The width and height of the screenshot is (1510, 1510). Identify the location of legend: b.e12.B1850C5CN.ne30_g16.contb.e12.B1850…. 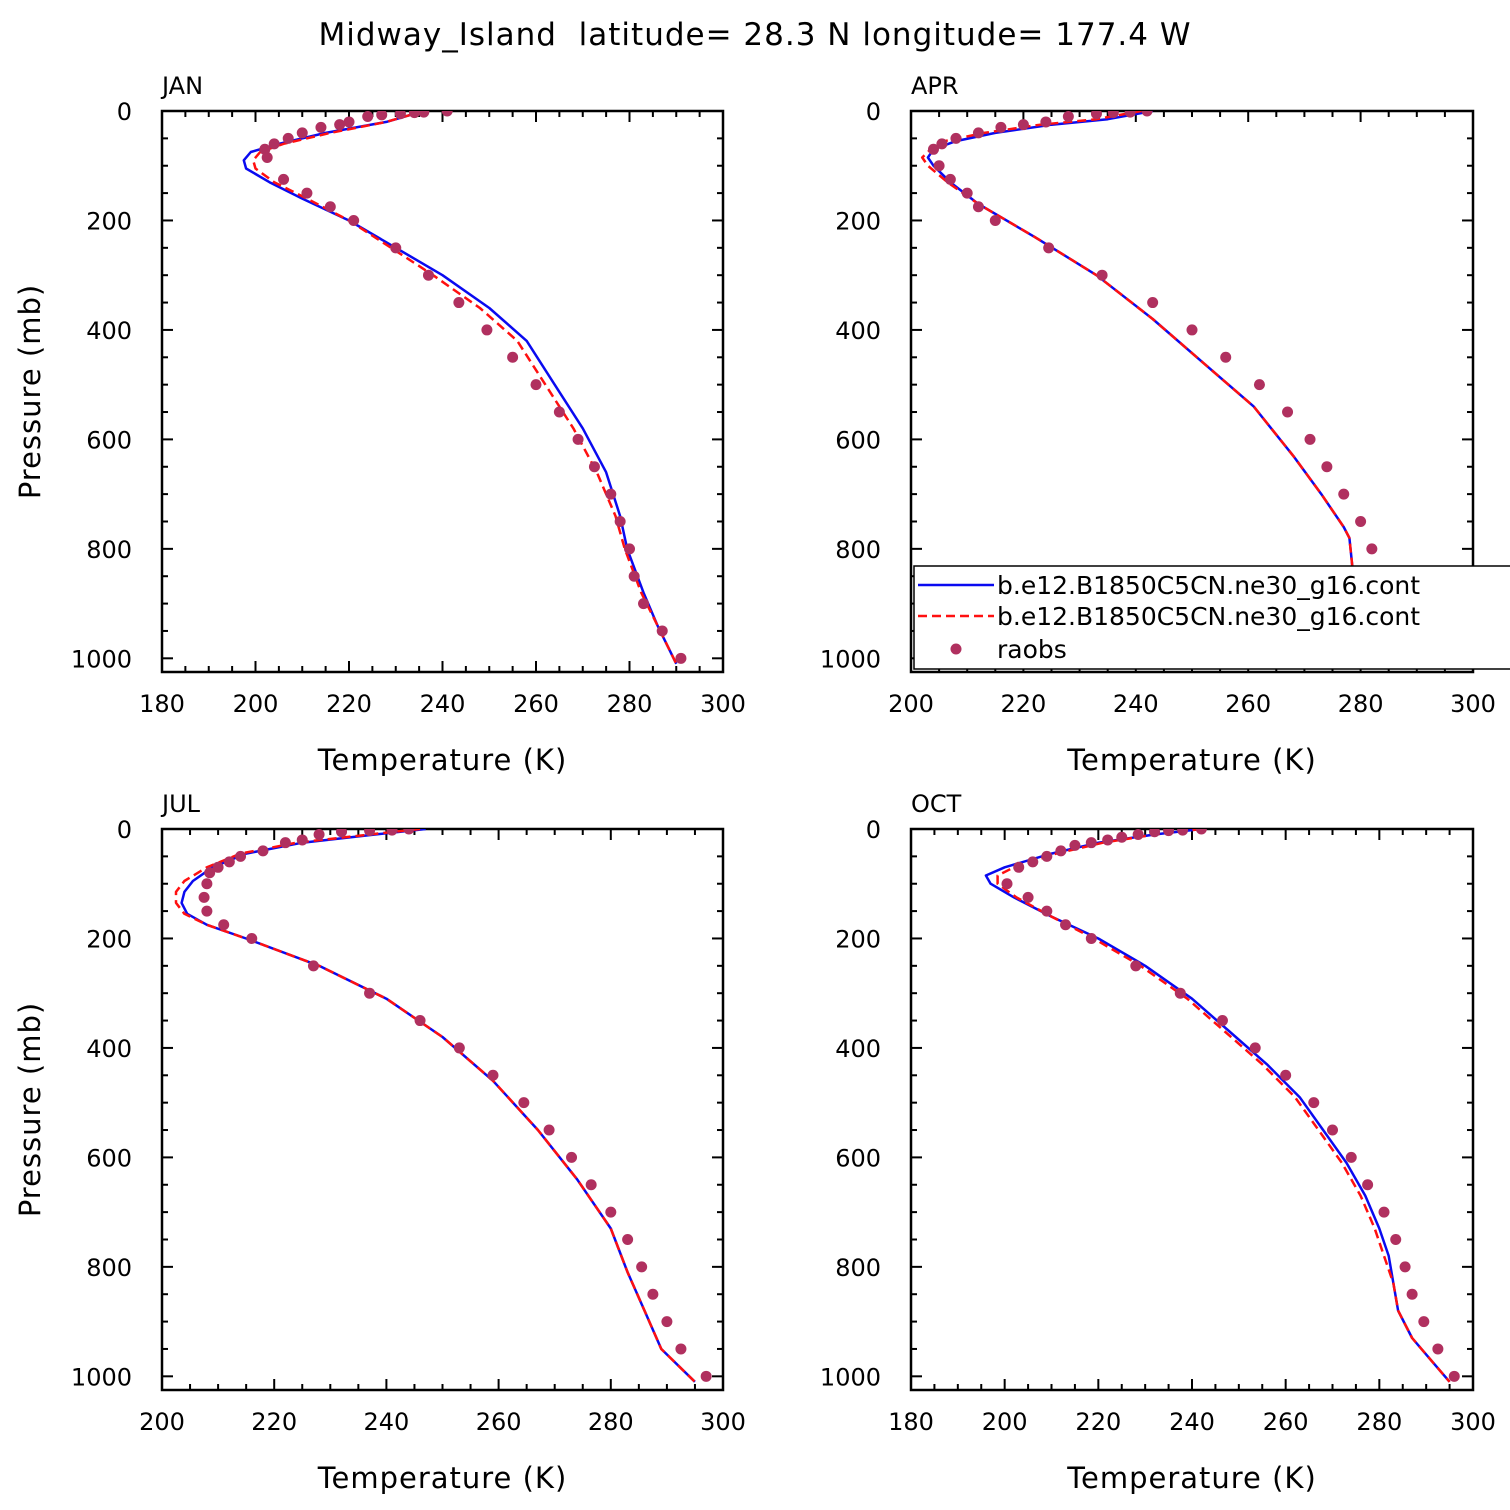
(1211, 617).